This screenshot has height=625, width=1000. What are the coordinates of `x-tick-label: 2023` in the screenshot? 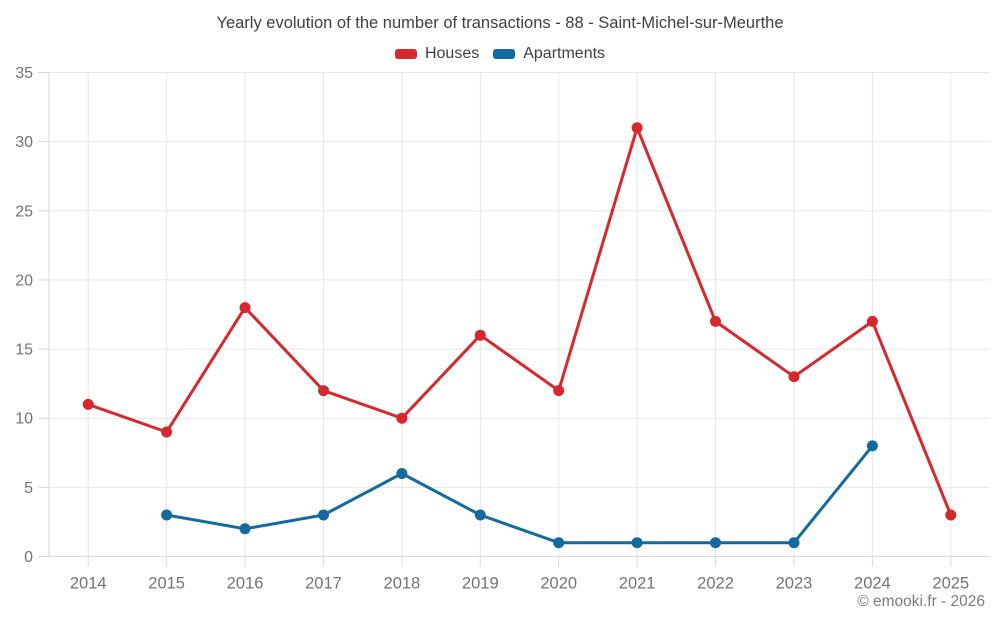 It's located at (794, 584).